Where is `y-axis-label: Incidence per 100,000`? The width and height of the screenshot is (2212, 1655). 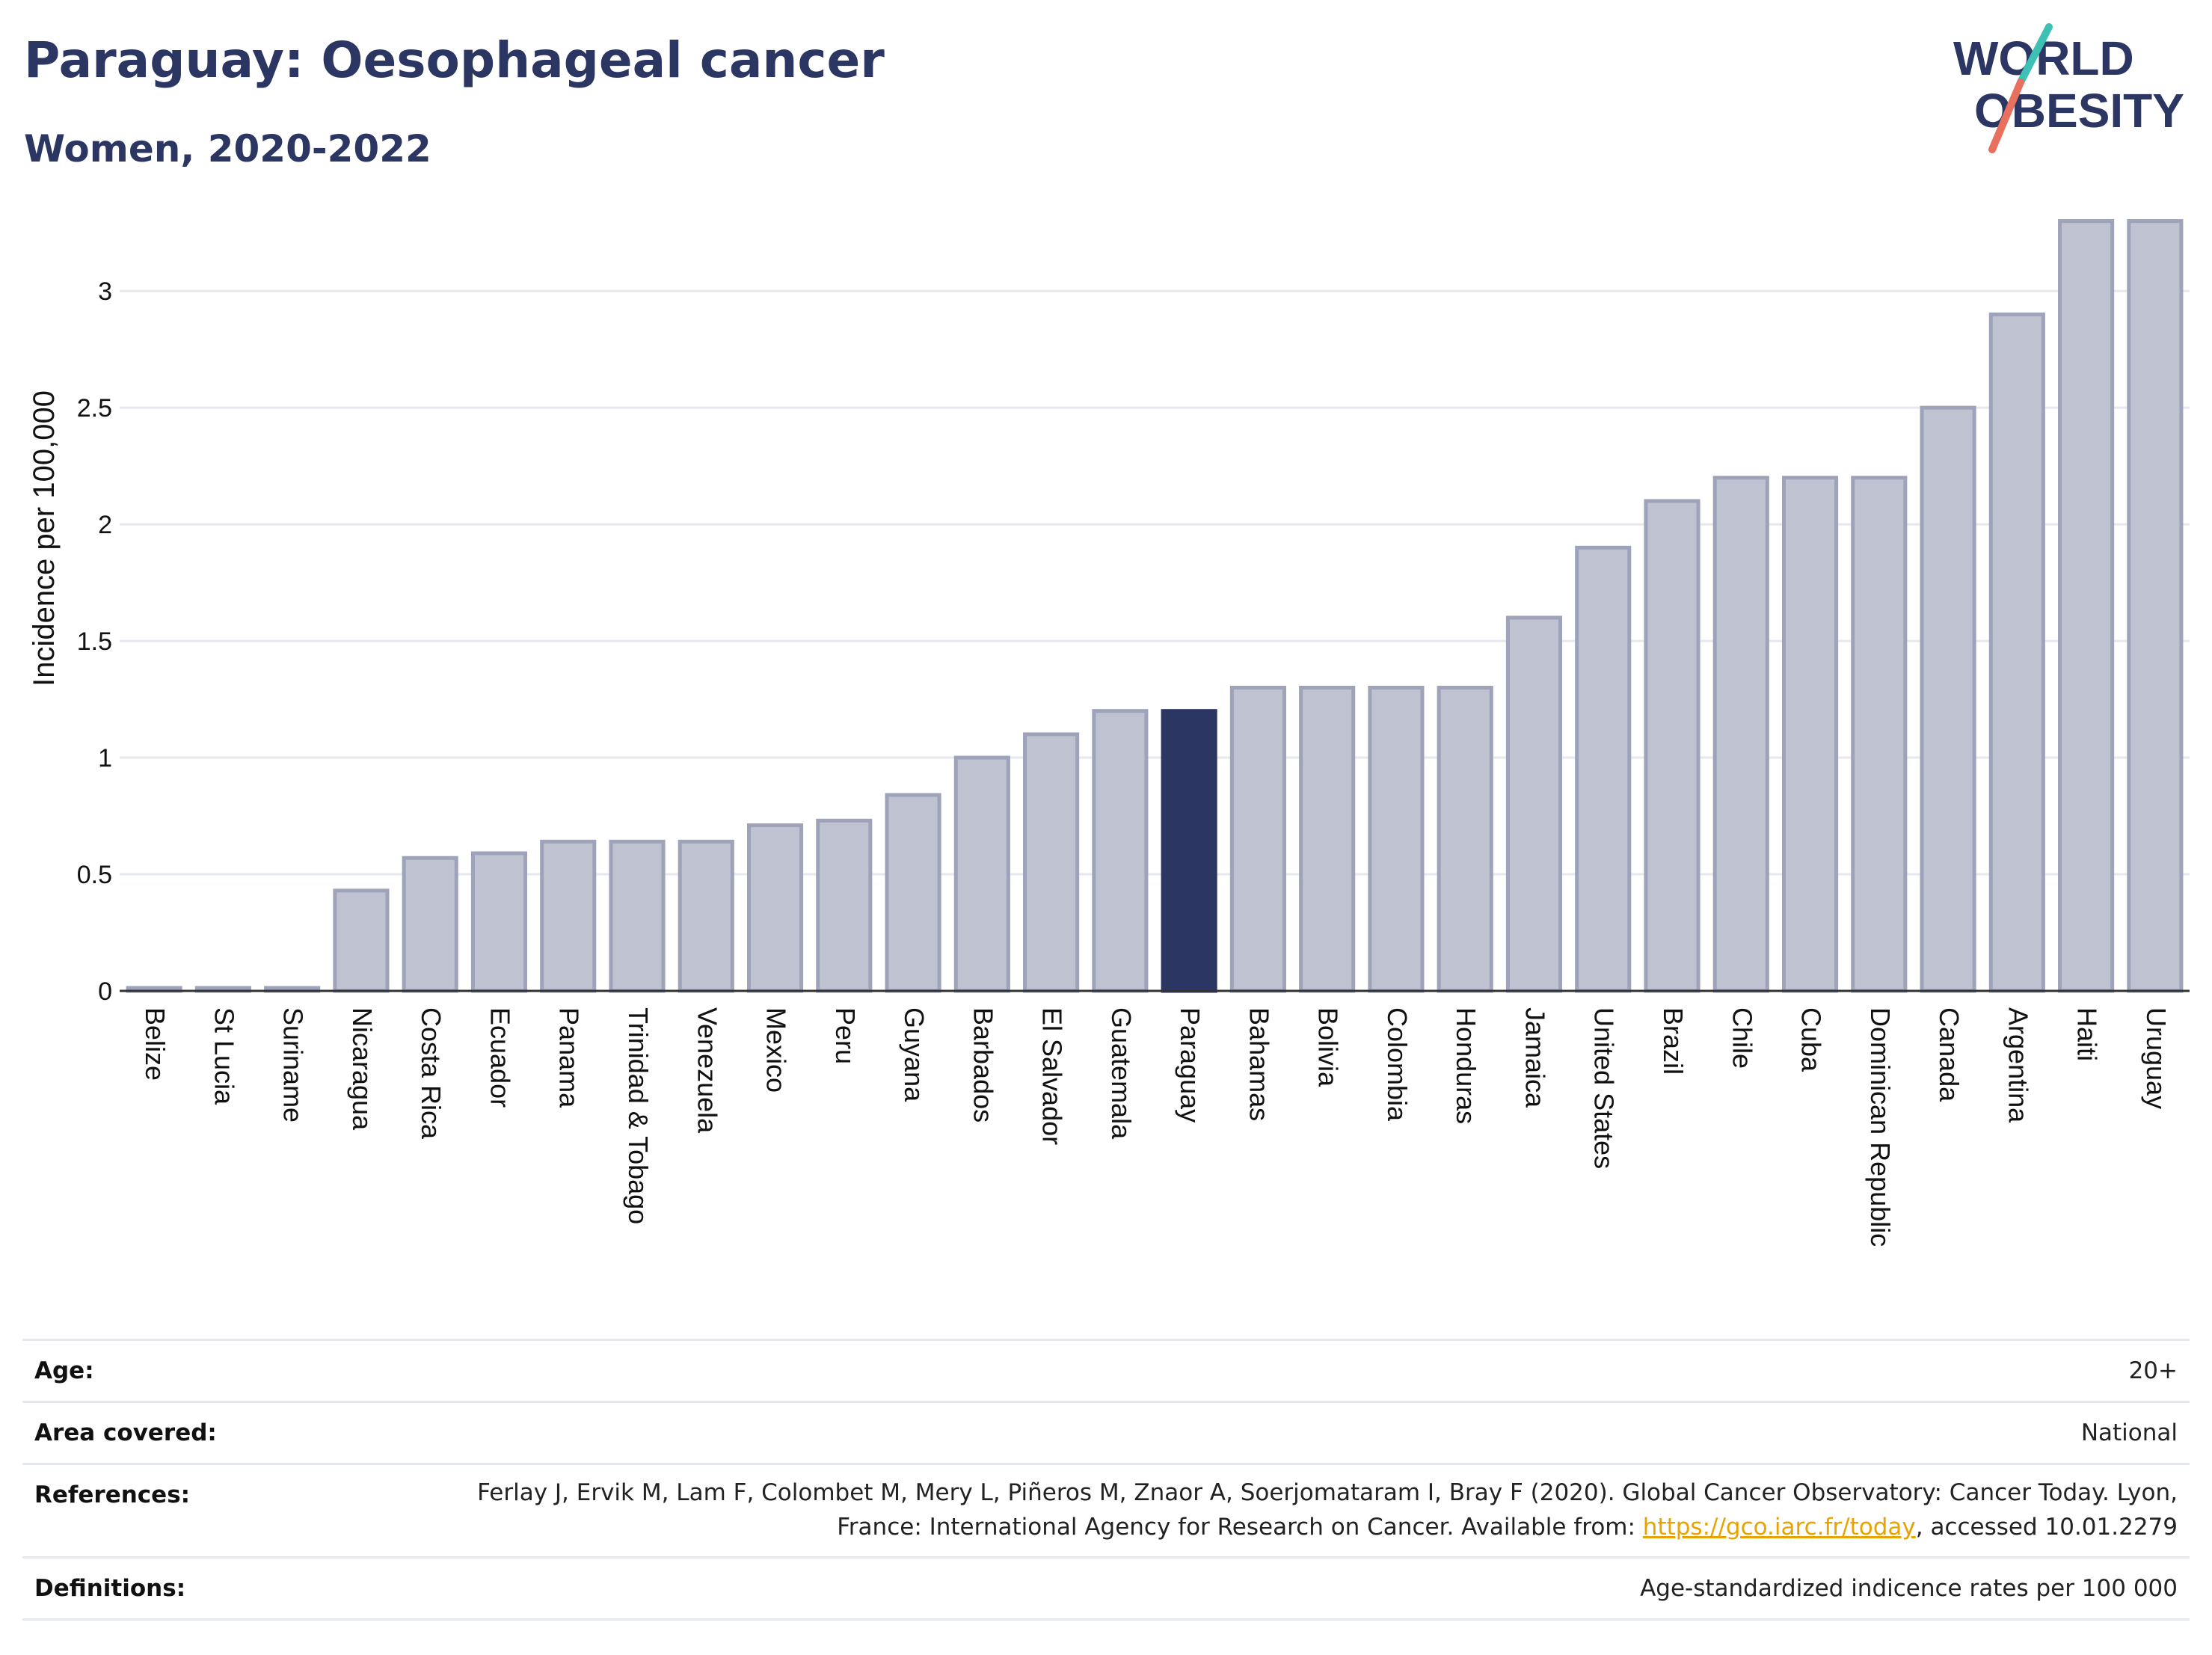
y-axis-label: Incidence per 100,000 is located at coordinates (44, 538).